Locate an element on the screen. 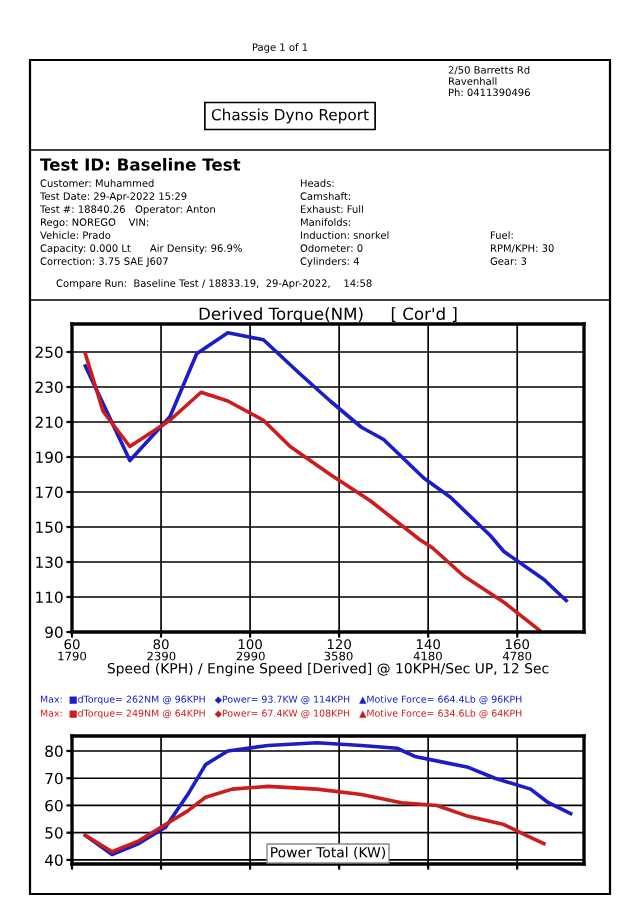 The image size is (640, 908). text: Test ID: Baseline Test is located at coordinates (140, 164).